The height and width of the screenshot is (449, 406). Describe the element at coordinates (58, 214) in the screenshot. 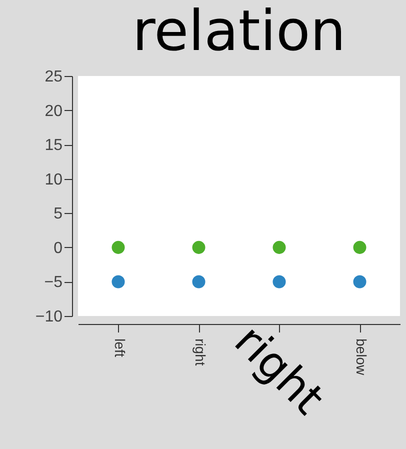

I see `y-tick-label: 5` at that location.